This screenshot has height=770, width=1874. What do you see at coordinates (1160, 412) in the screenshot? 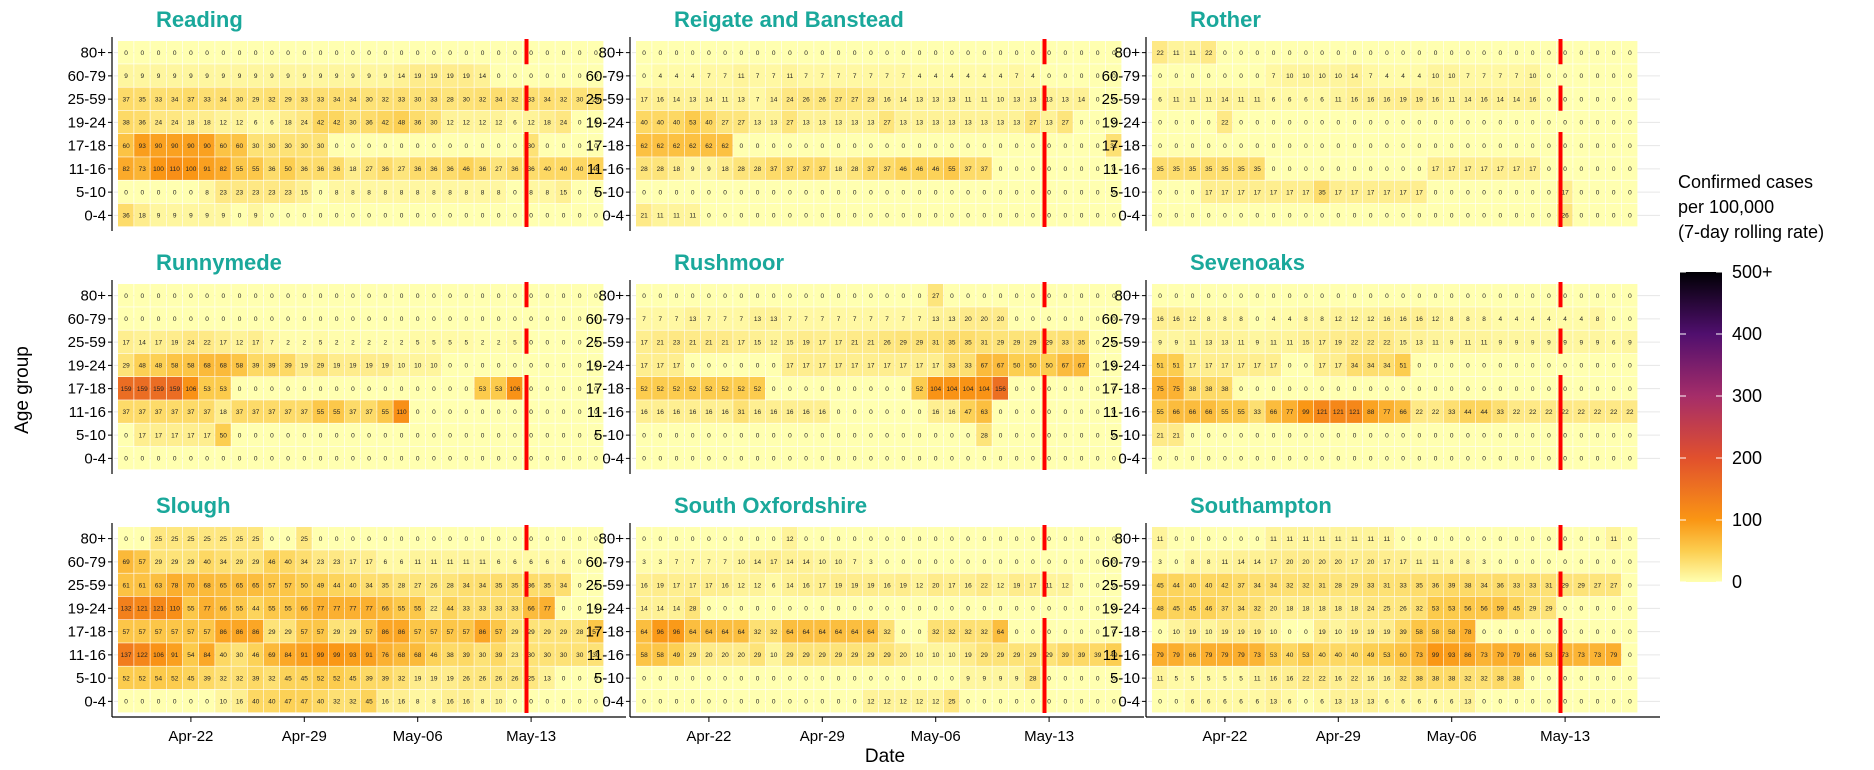
I see `cell-label: 55` at bounding box center [1160, 412].